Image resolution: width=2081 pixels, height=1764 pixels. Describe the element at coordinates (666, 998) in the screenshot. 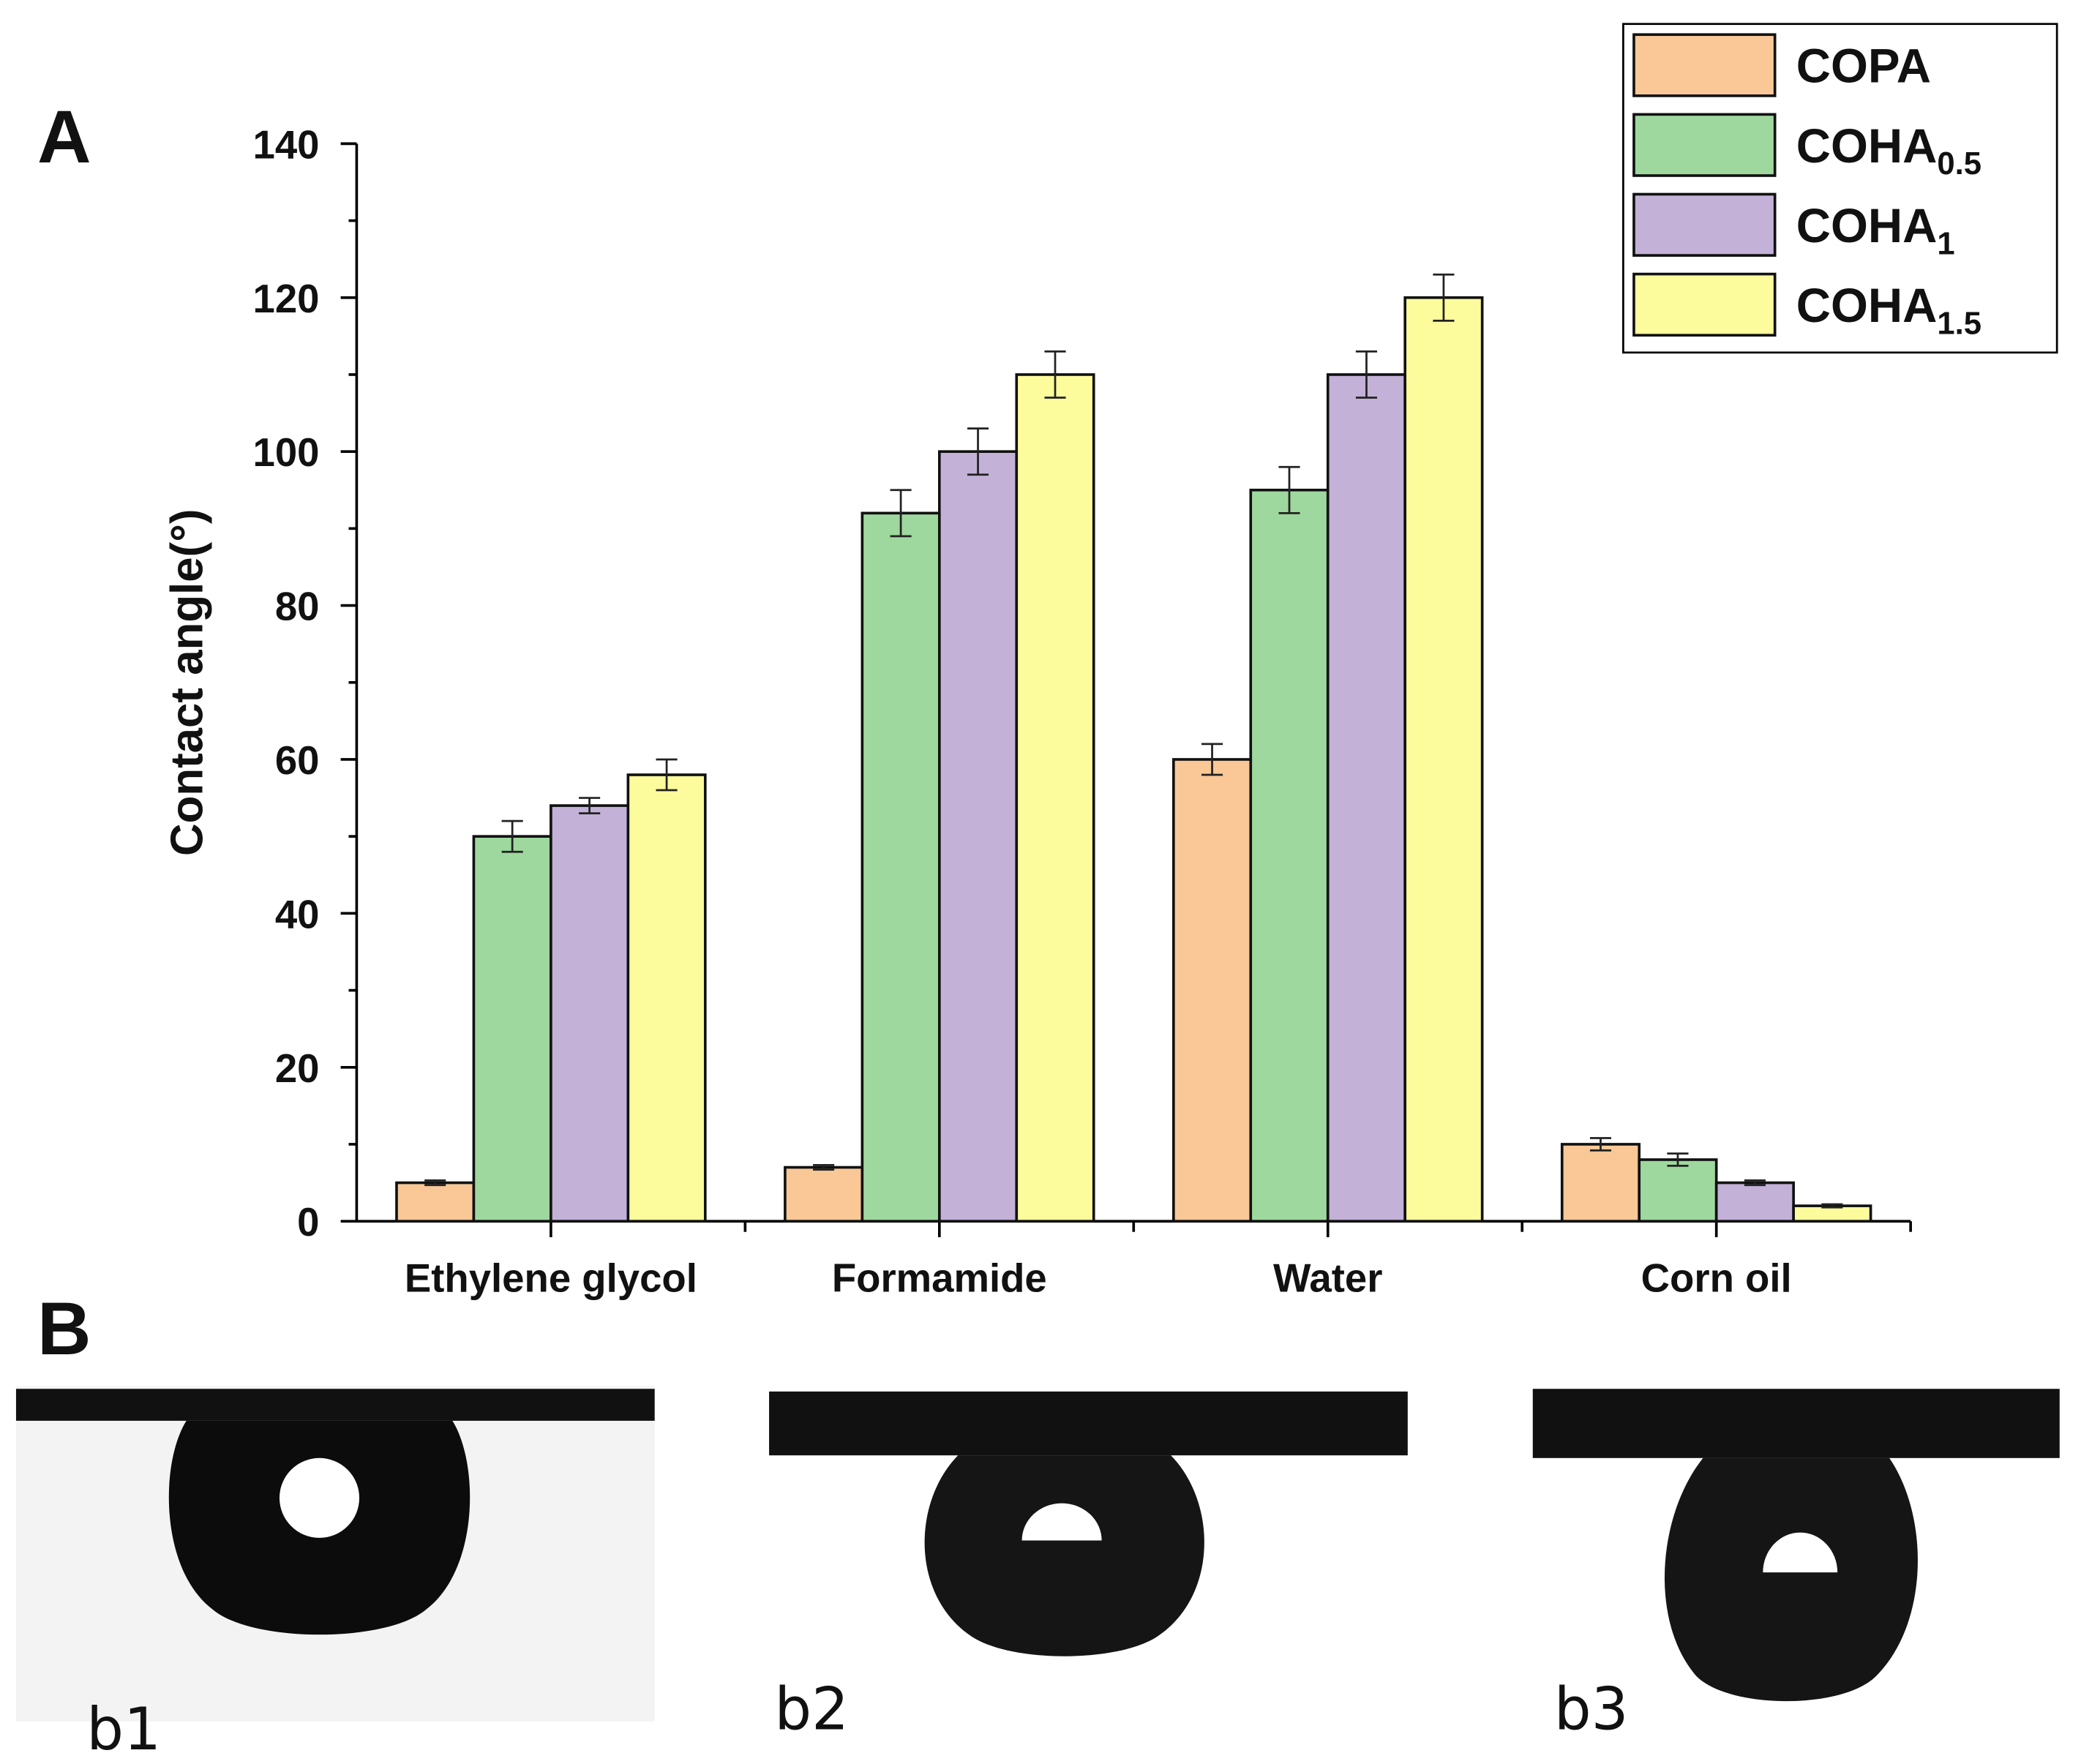

I see `bar-COHA1-5-ethylene-glycol` at that location.